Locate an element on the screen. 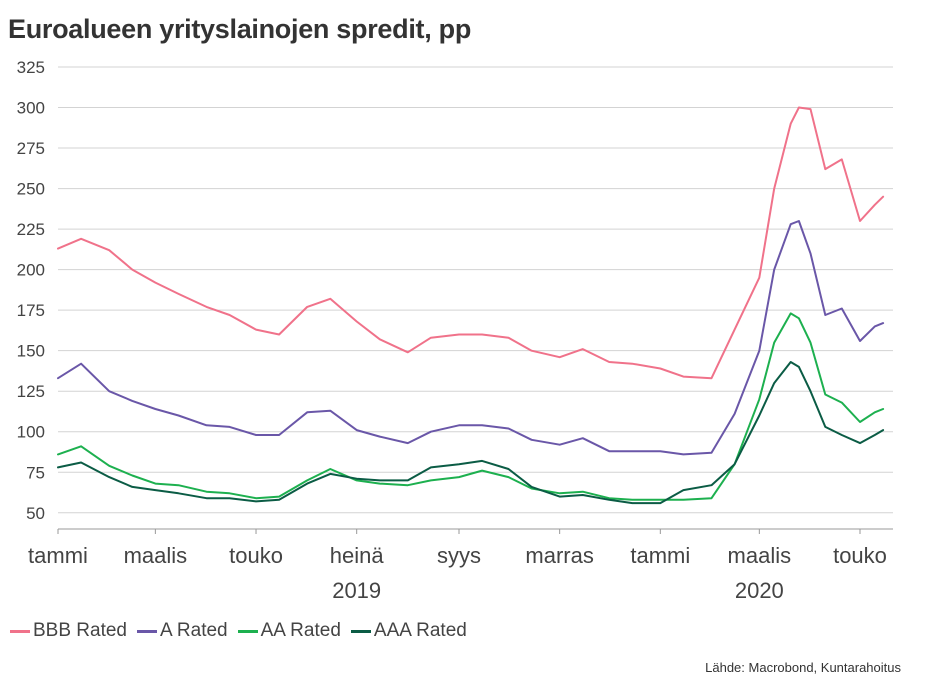  chart-title: Euroalueen yrityslainojen spredit, pp is located at coordinates (240, 29).